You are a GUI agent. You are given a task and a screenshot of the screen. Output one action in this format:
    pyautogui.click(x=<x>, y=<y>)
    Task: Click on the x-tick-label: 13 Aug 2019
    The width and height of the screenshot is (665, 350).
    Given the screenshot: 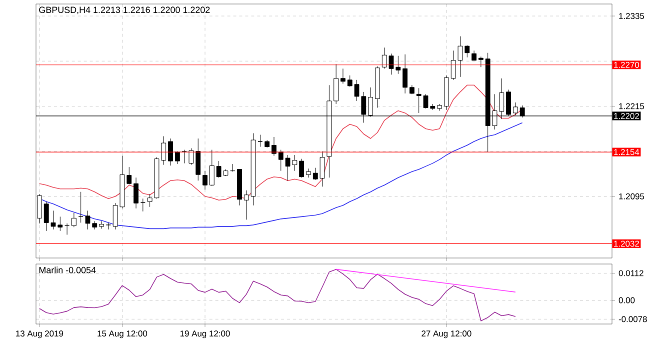 What is the action you would take?
    pyautogui.click(x=40, y=334)
    